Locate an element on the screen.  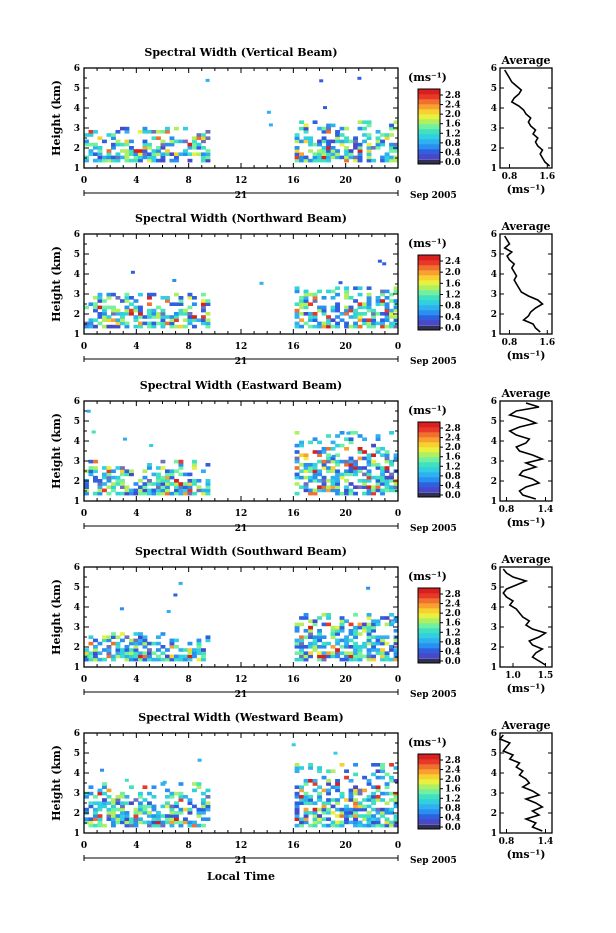
x-tick-label: 0 is located at coordinates (84, 181).